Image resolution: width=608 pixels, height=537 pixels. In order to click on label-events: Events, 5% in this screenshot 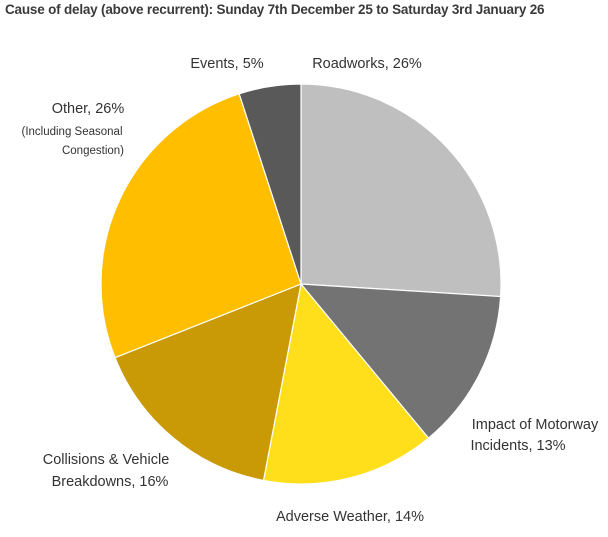, I will do `click(226, 64)`.